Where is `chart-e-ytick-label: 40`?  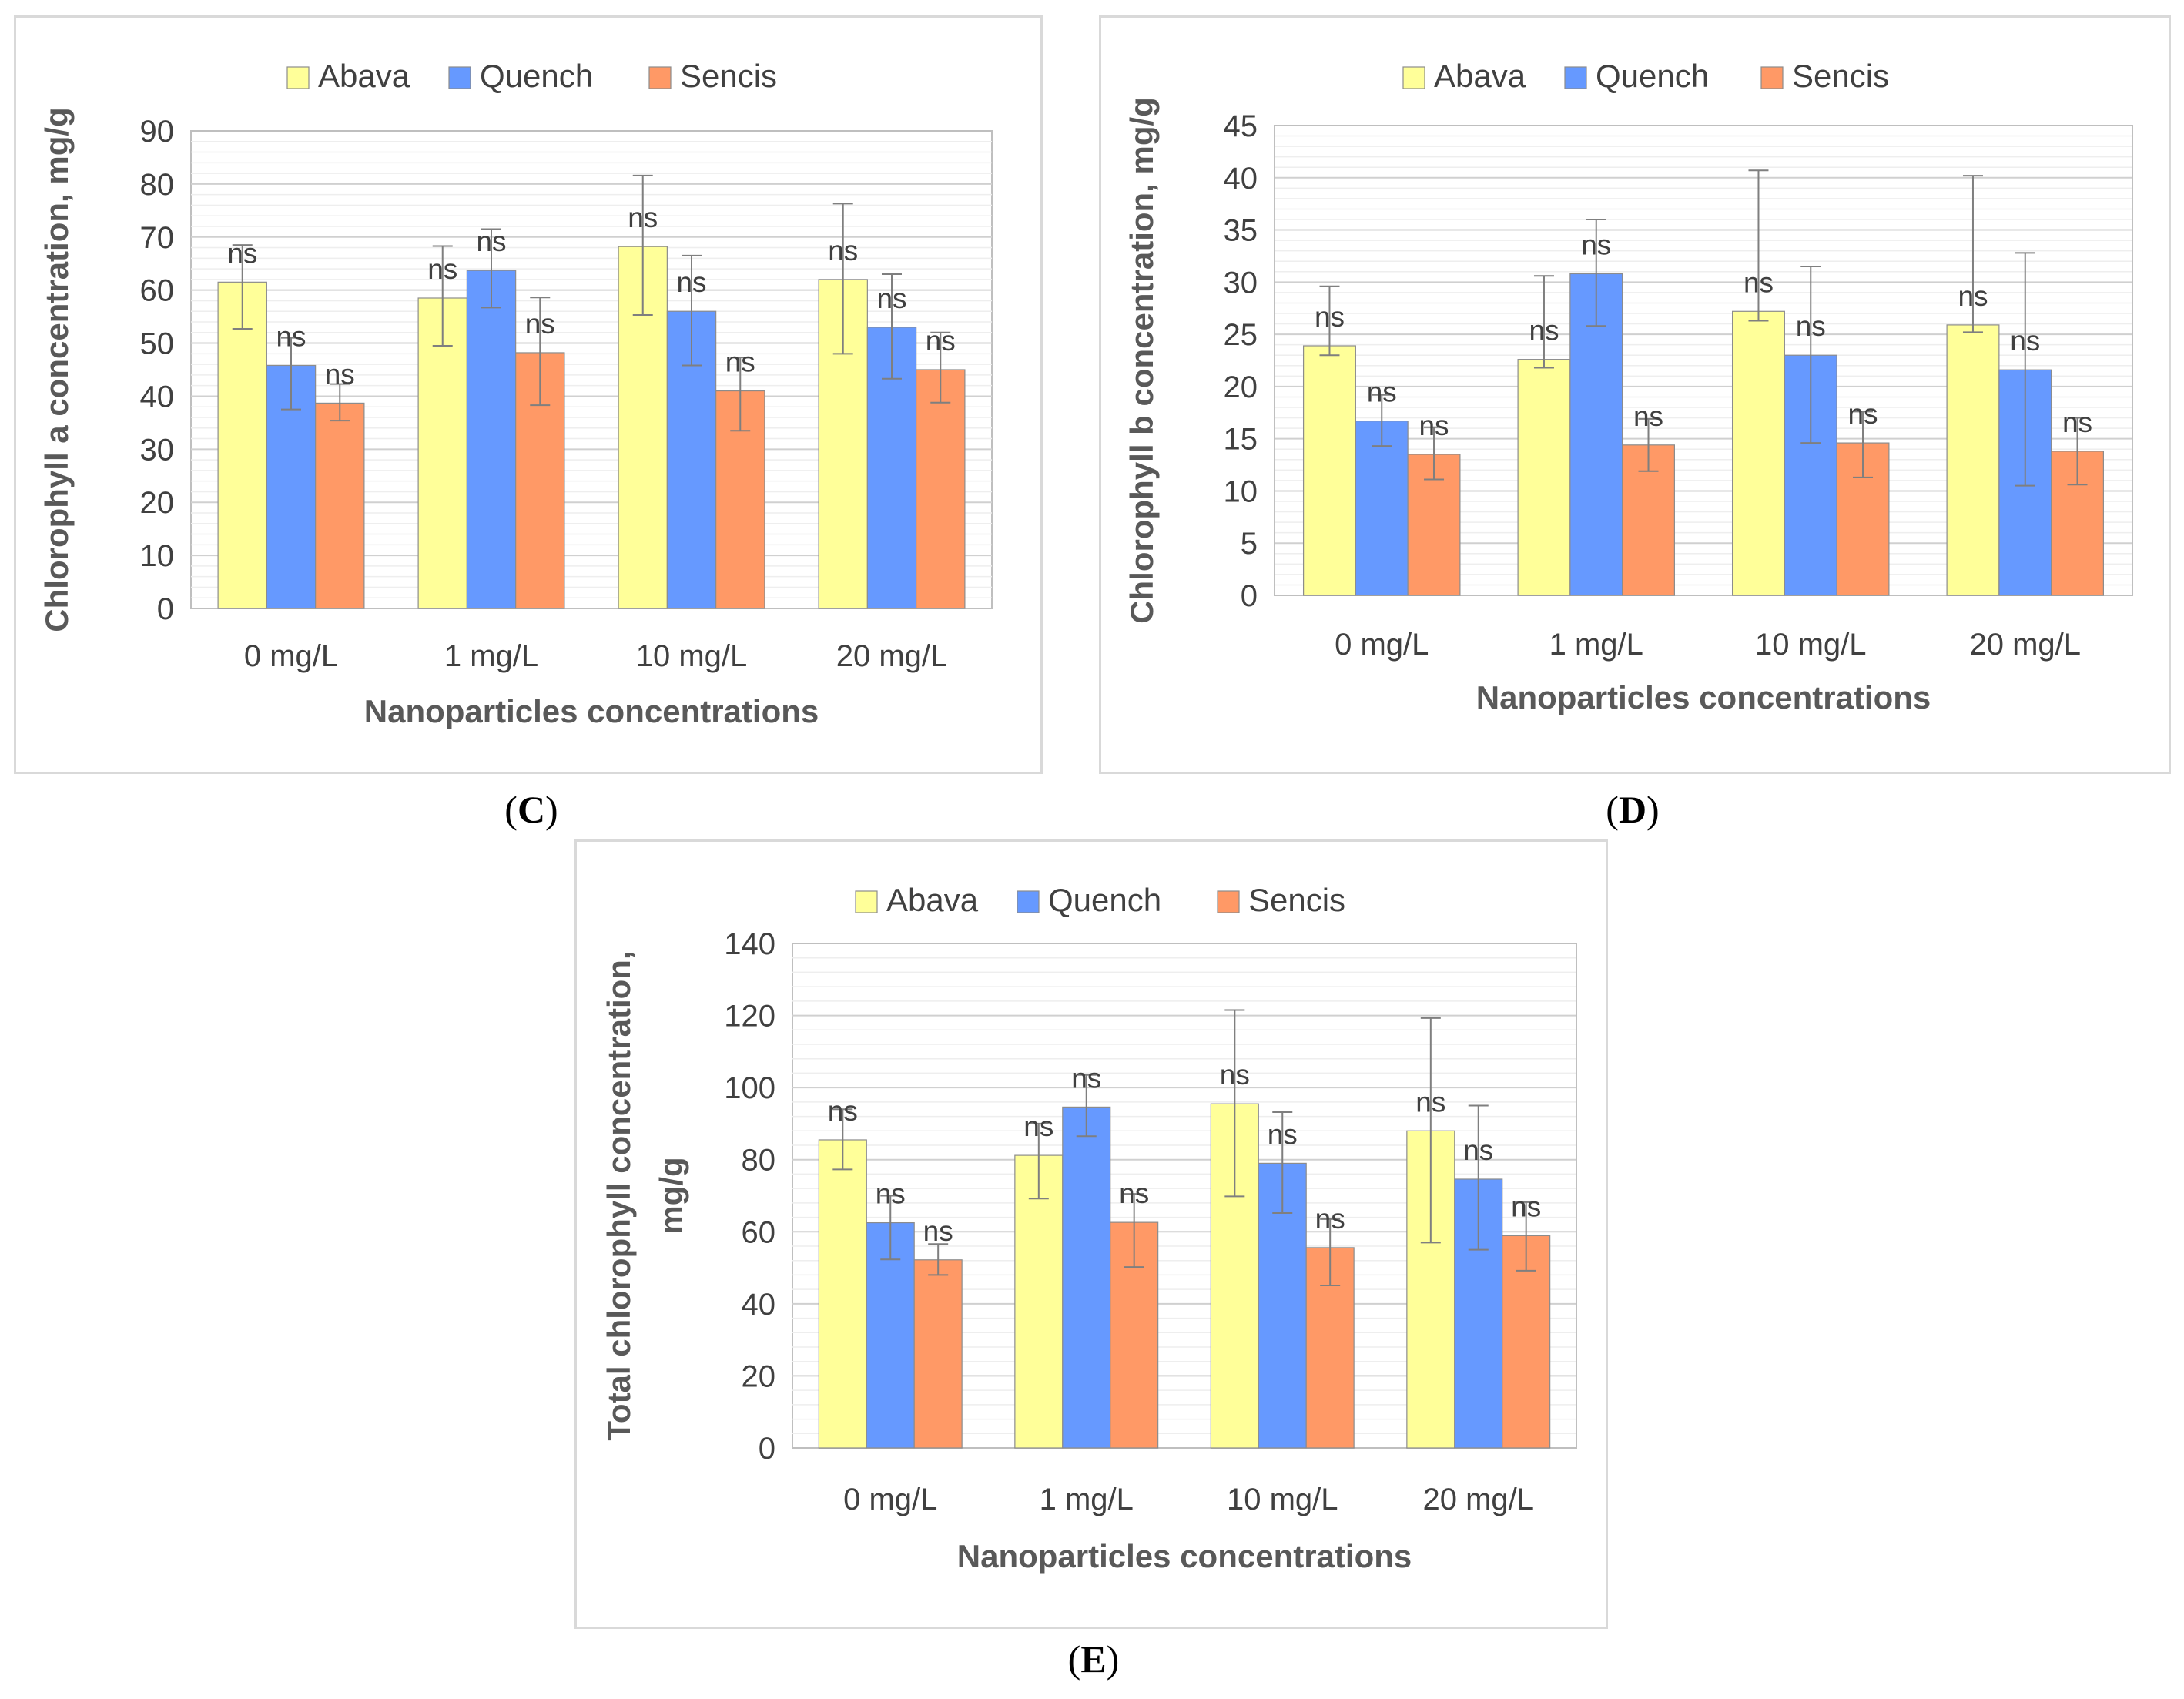
chart-e-ytick-label: 40 is located at coordinates (759, 1305).